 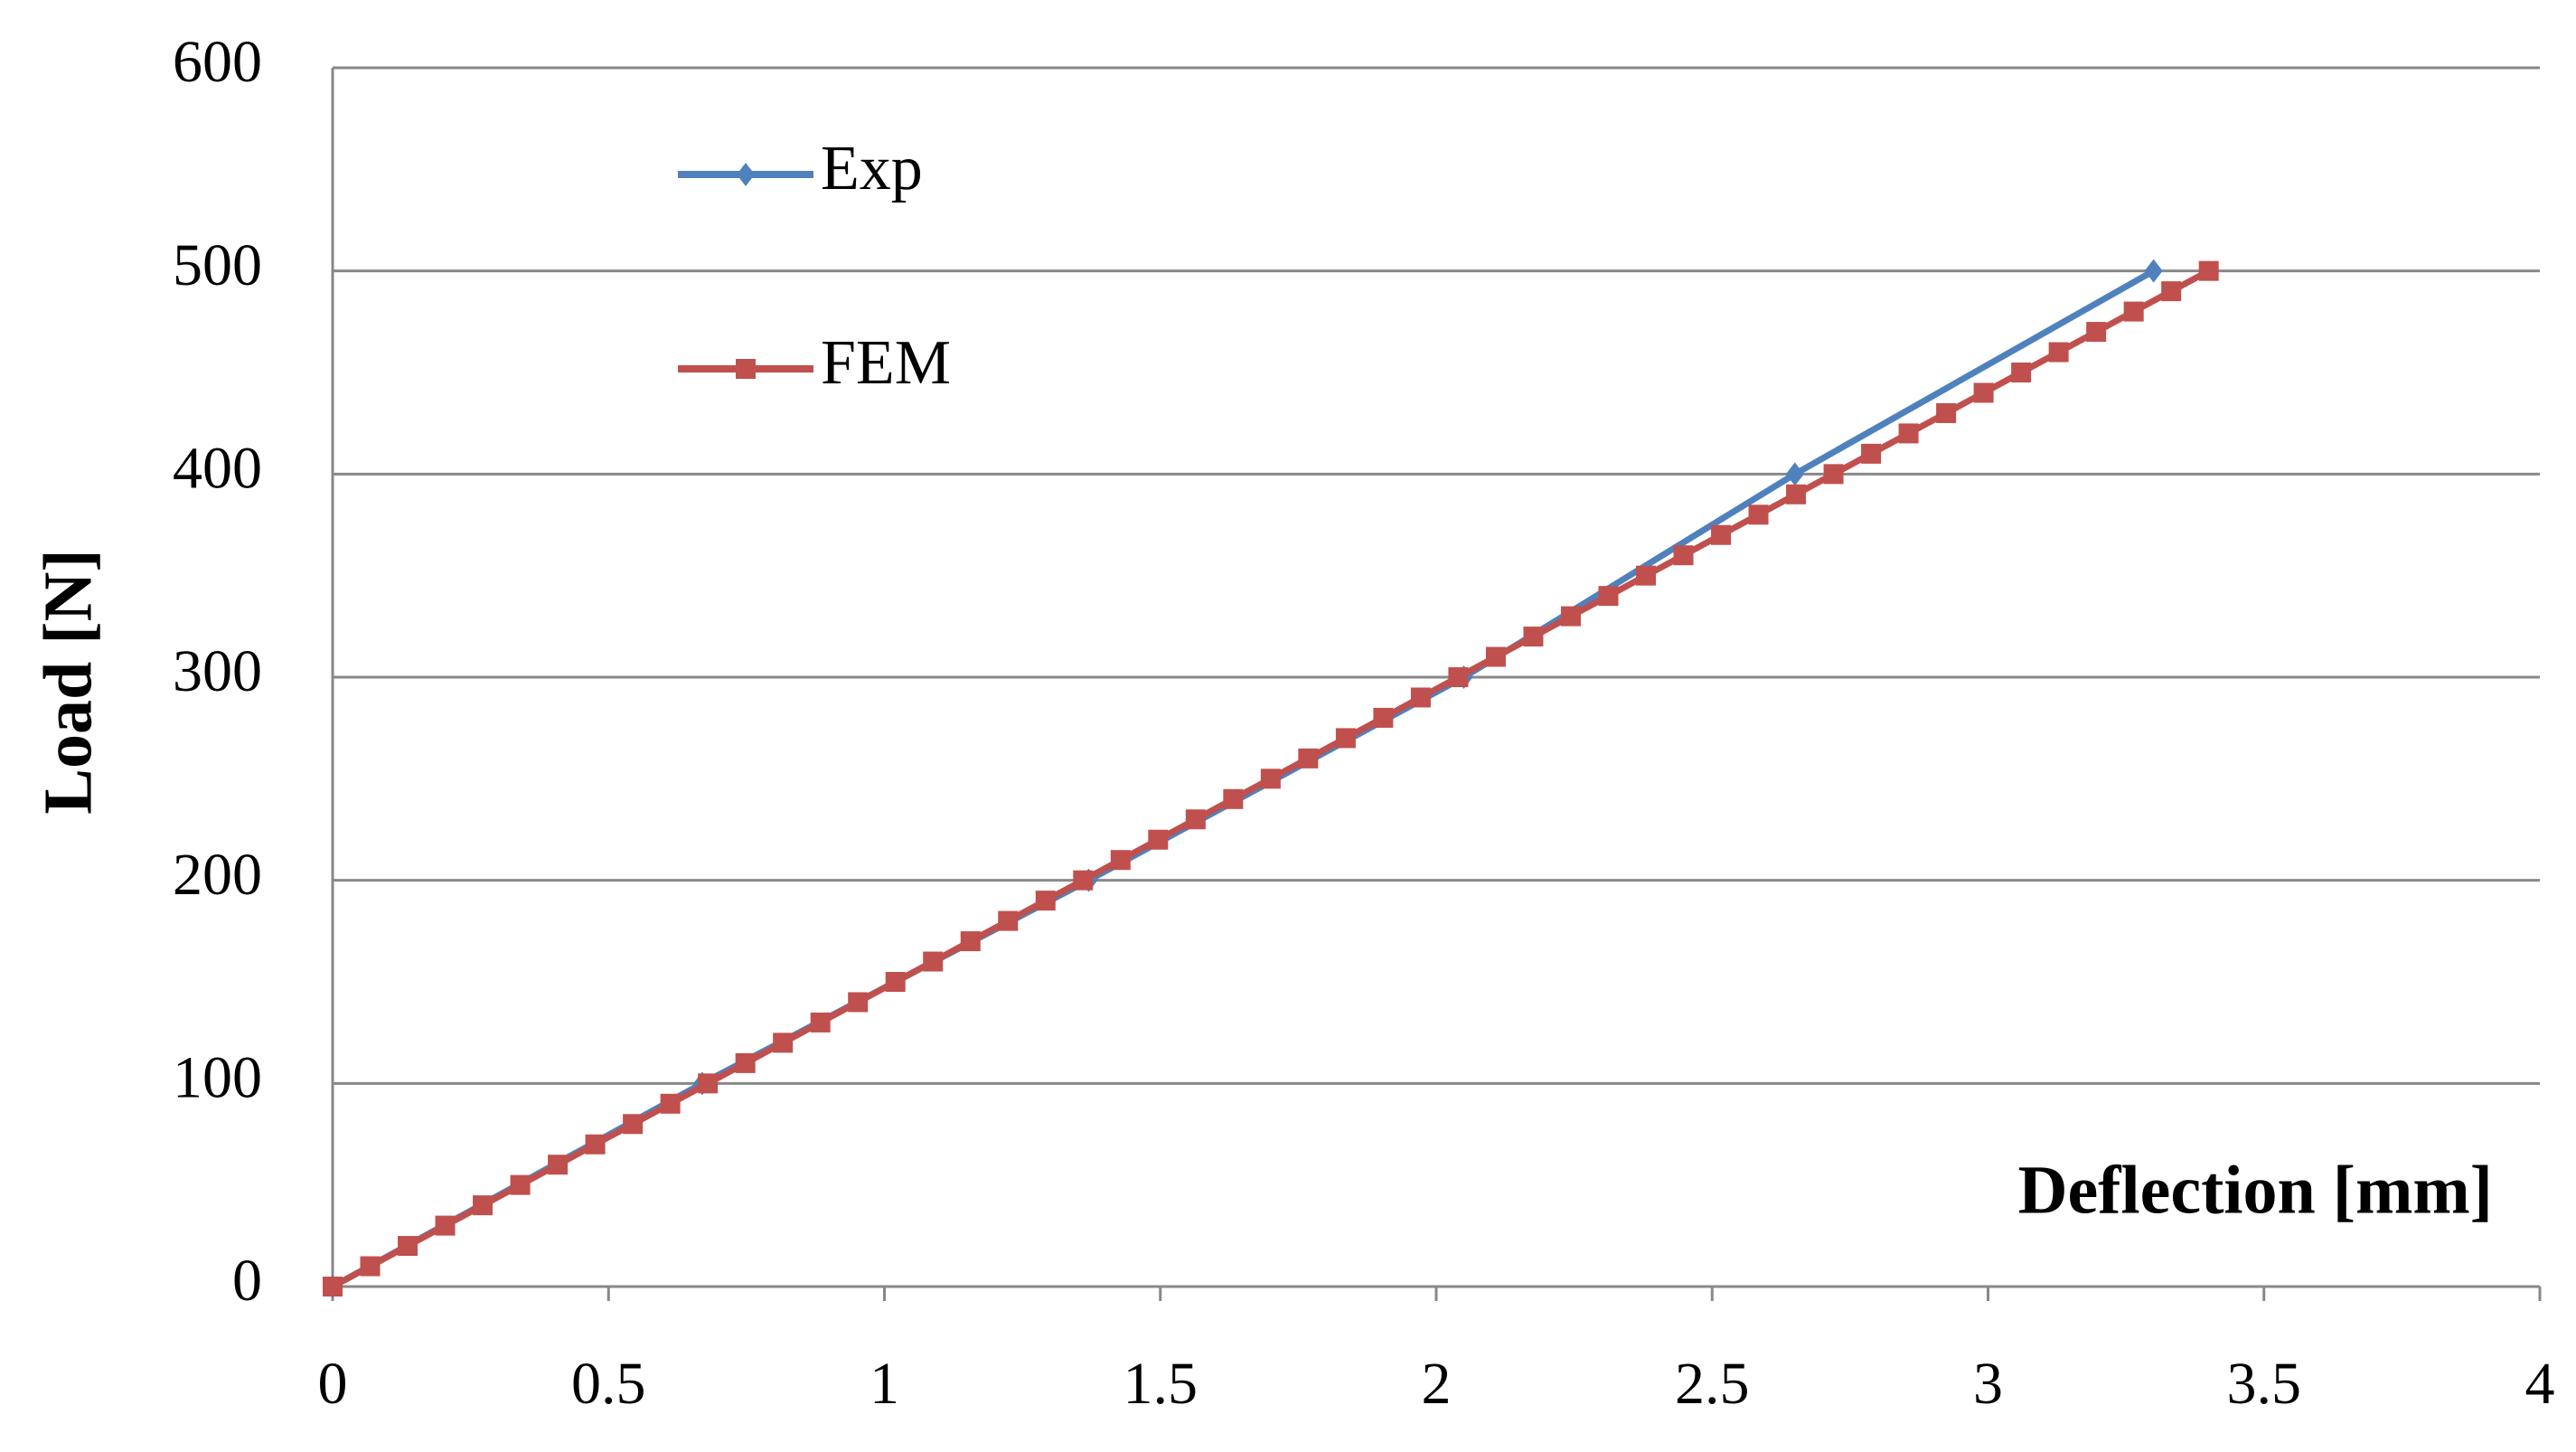 I want to click on y-axis-title: Load [N], so click(x=68, y=681).